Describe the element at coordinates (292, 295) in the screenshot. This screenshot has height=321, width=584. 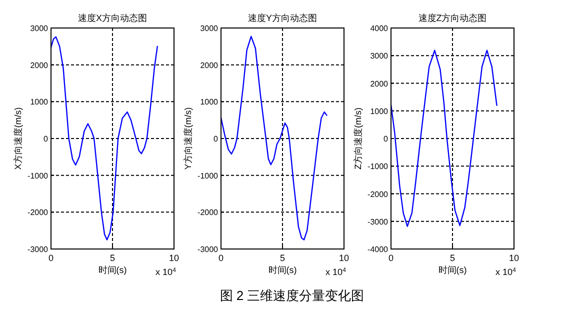
I see `caption: 图 2 三维速度分量变化图` at that location.